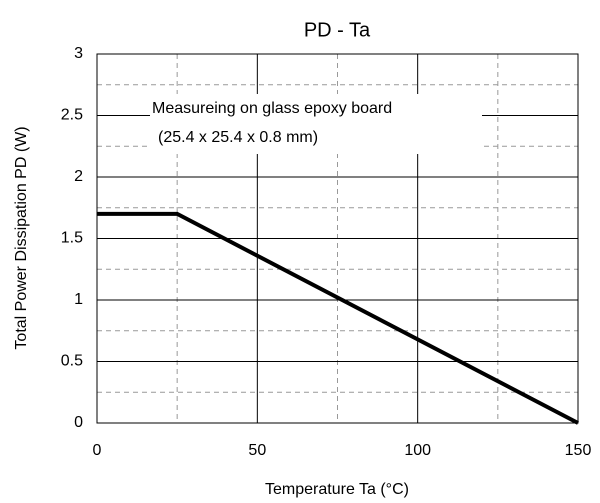  Describe the element at coordinates (97, 450) in the screenshot. I see `x-tick-label: 0` at that location.